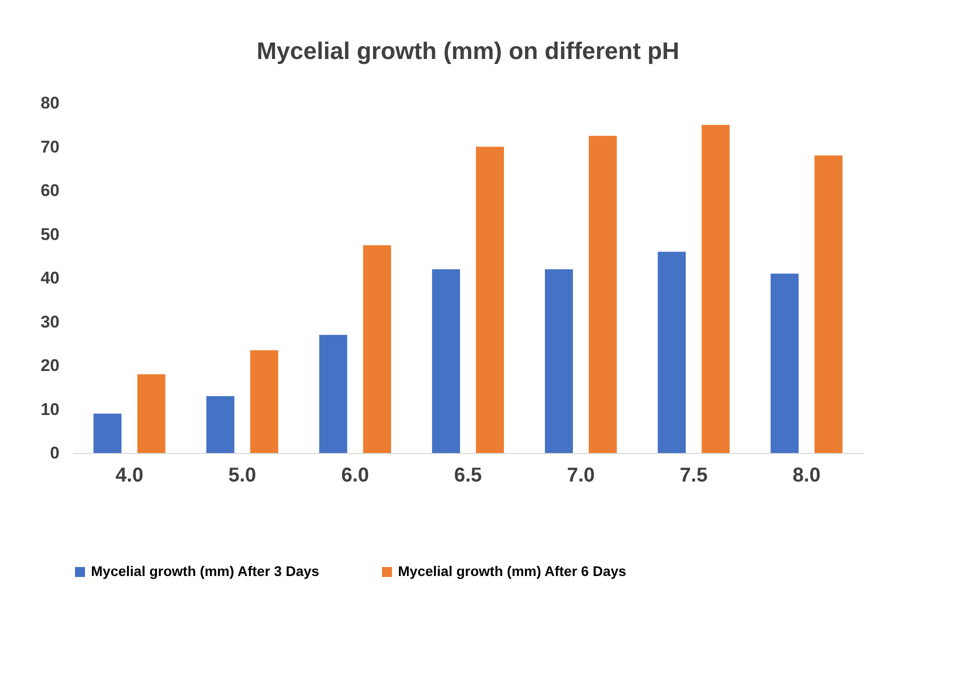  I want to click on y-tick-label: 10, so click(50, 409).